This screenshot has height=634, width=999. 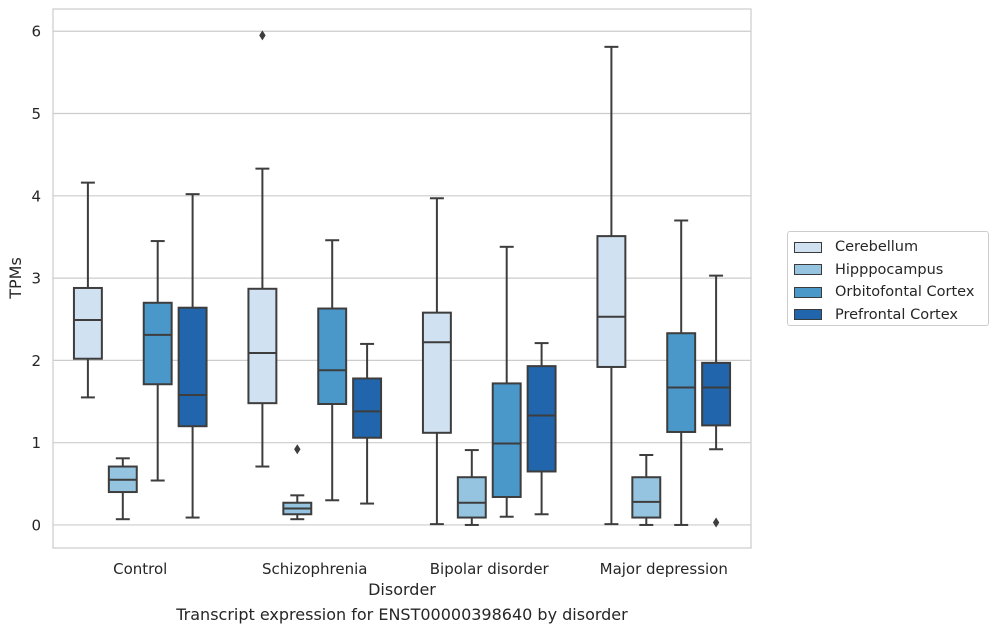 I want to click on x-axis-label: Disorder, so click(x=402, y=589).